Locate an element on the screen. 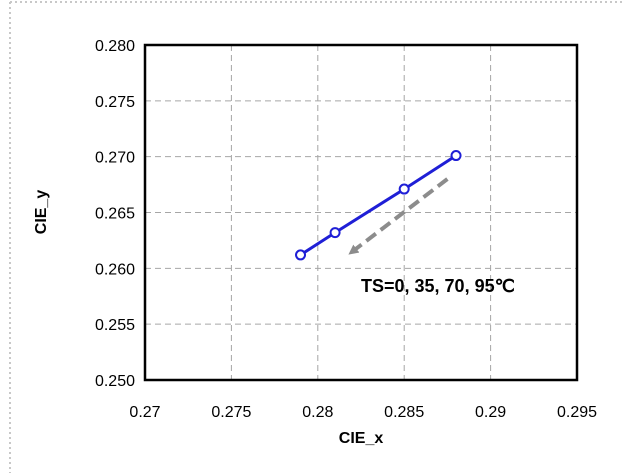  x-tick-label: 0.285 is located at coordinates (404, 412).